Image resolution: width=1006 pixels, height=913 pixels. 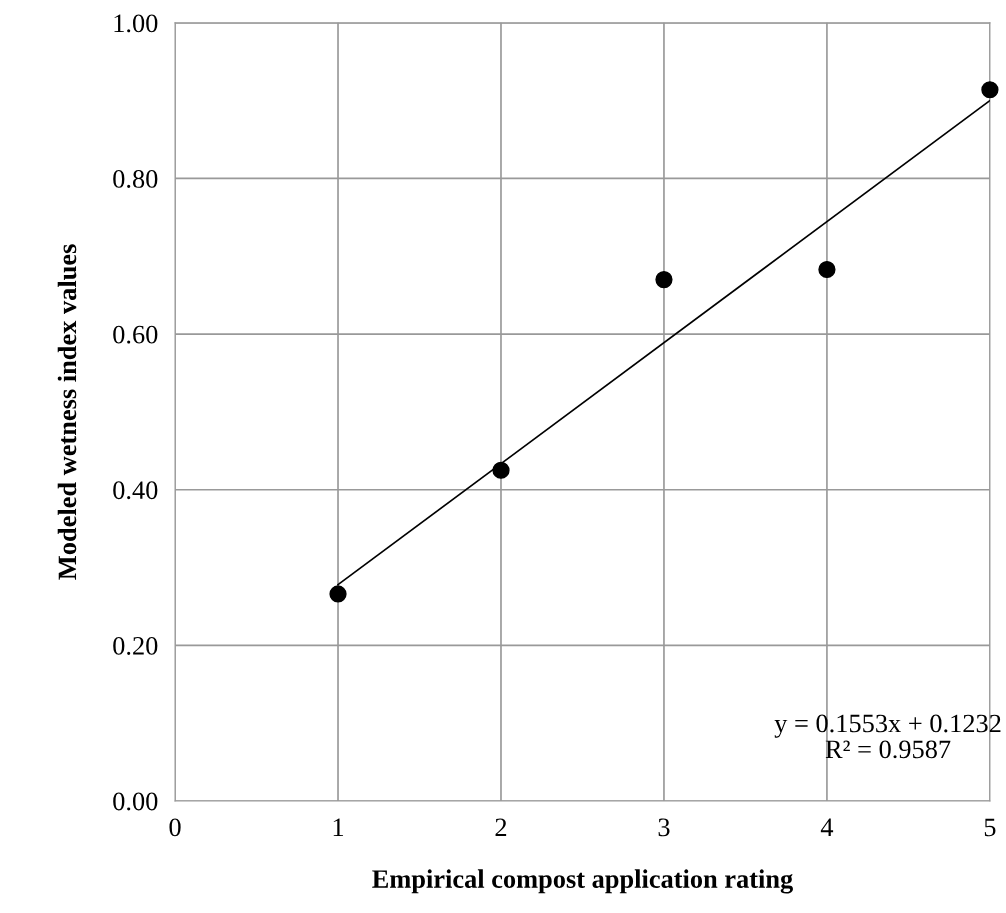 I want to click on y-tick-label: 0.80, so click(x=135, y=179).